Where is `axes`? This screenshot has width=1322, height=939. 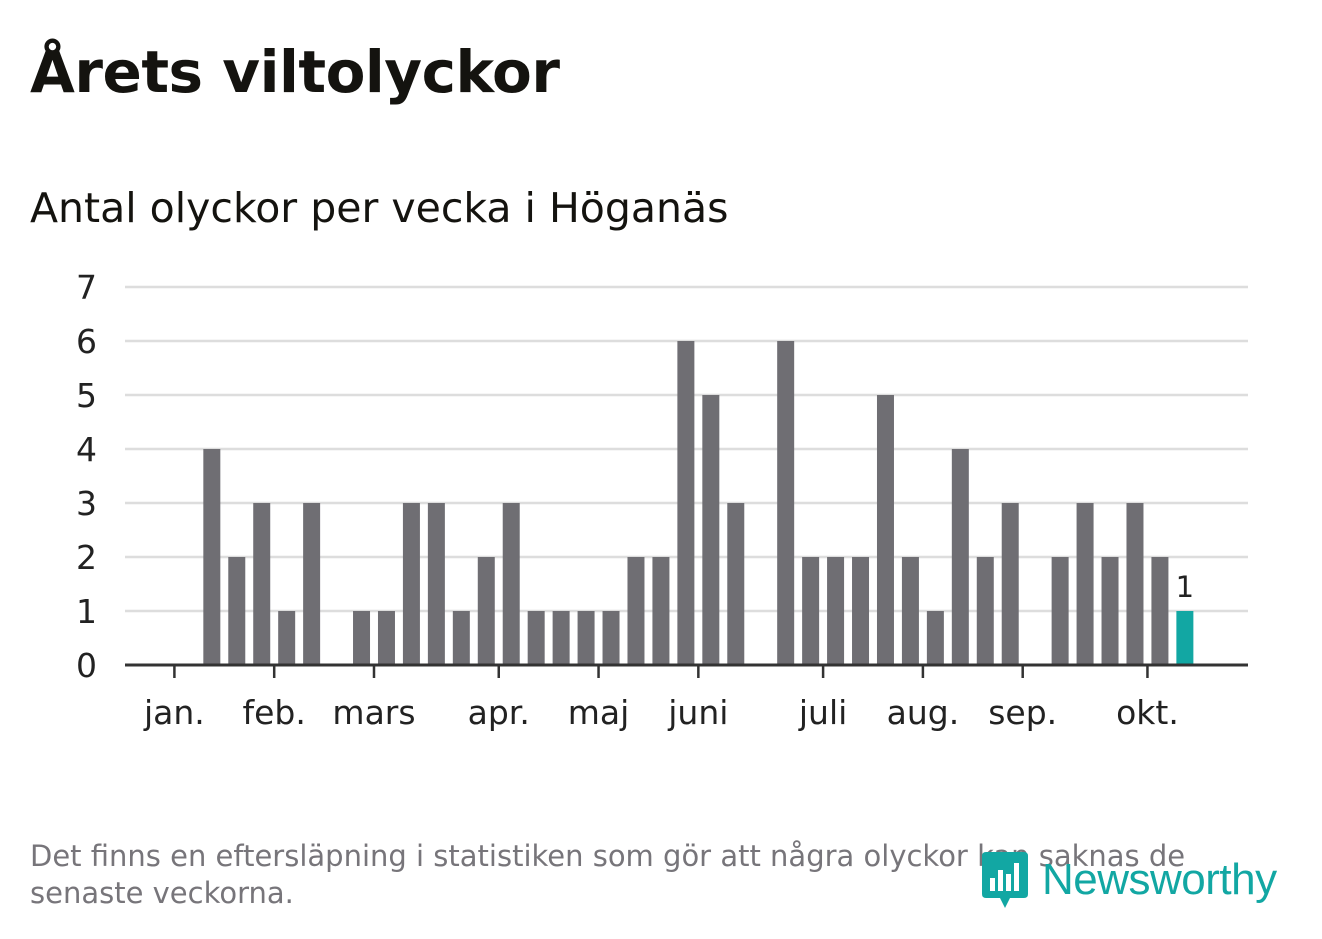
axes is located at coordinates (686, 670).